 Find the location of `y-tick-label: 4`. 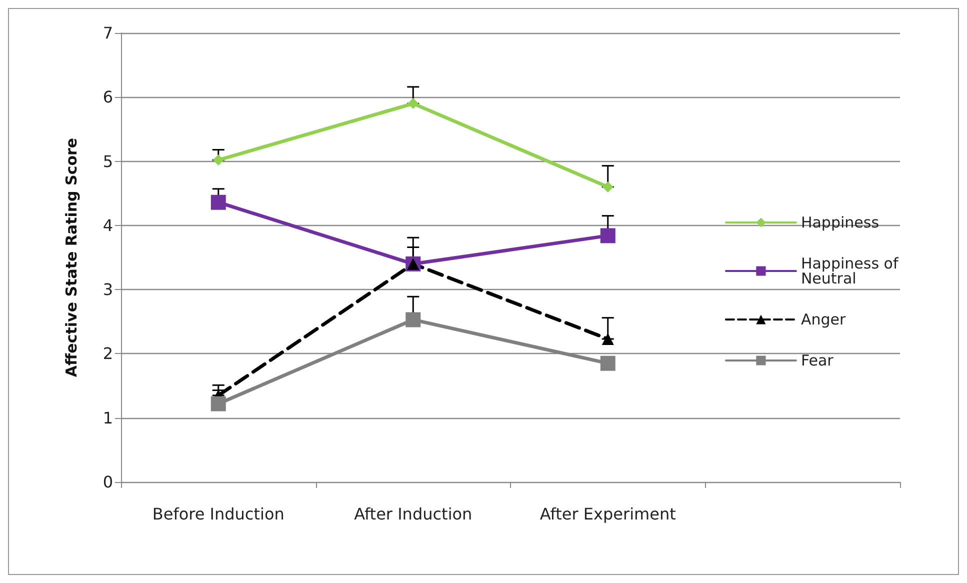

y-tick-label: 4 is located at coordinates (107, 225).